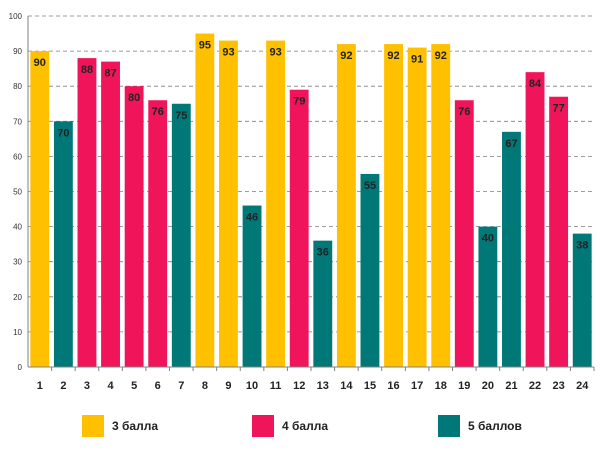 This screenshot has width=600, height=453. I want to click on x-tick-label: 6, so click(158, 386).